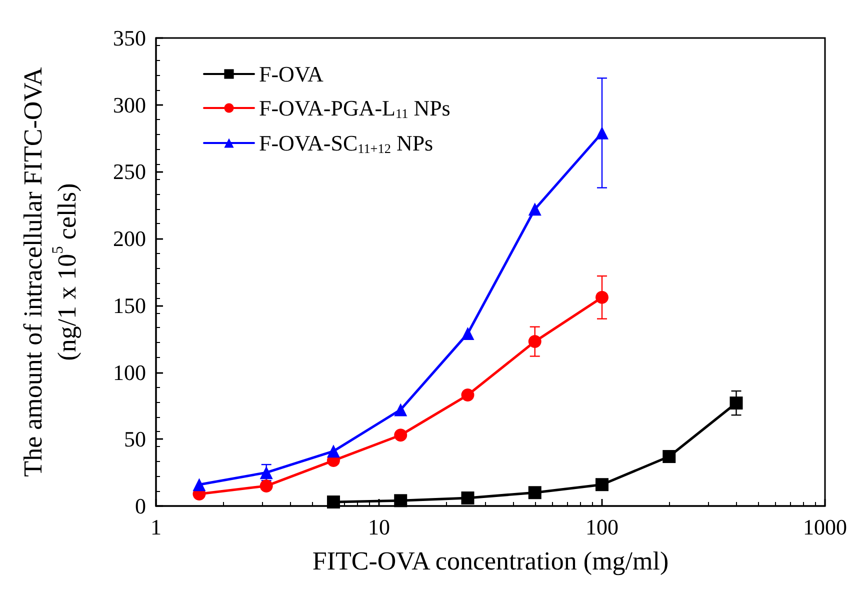  Describe the element at coordinates (129, 105) in the screenshot. I see `y-tick-label: 300` at that location.